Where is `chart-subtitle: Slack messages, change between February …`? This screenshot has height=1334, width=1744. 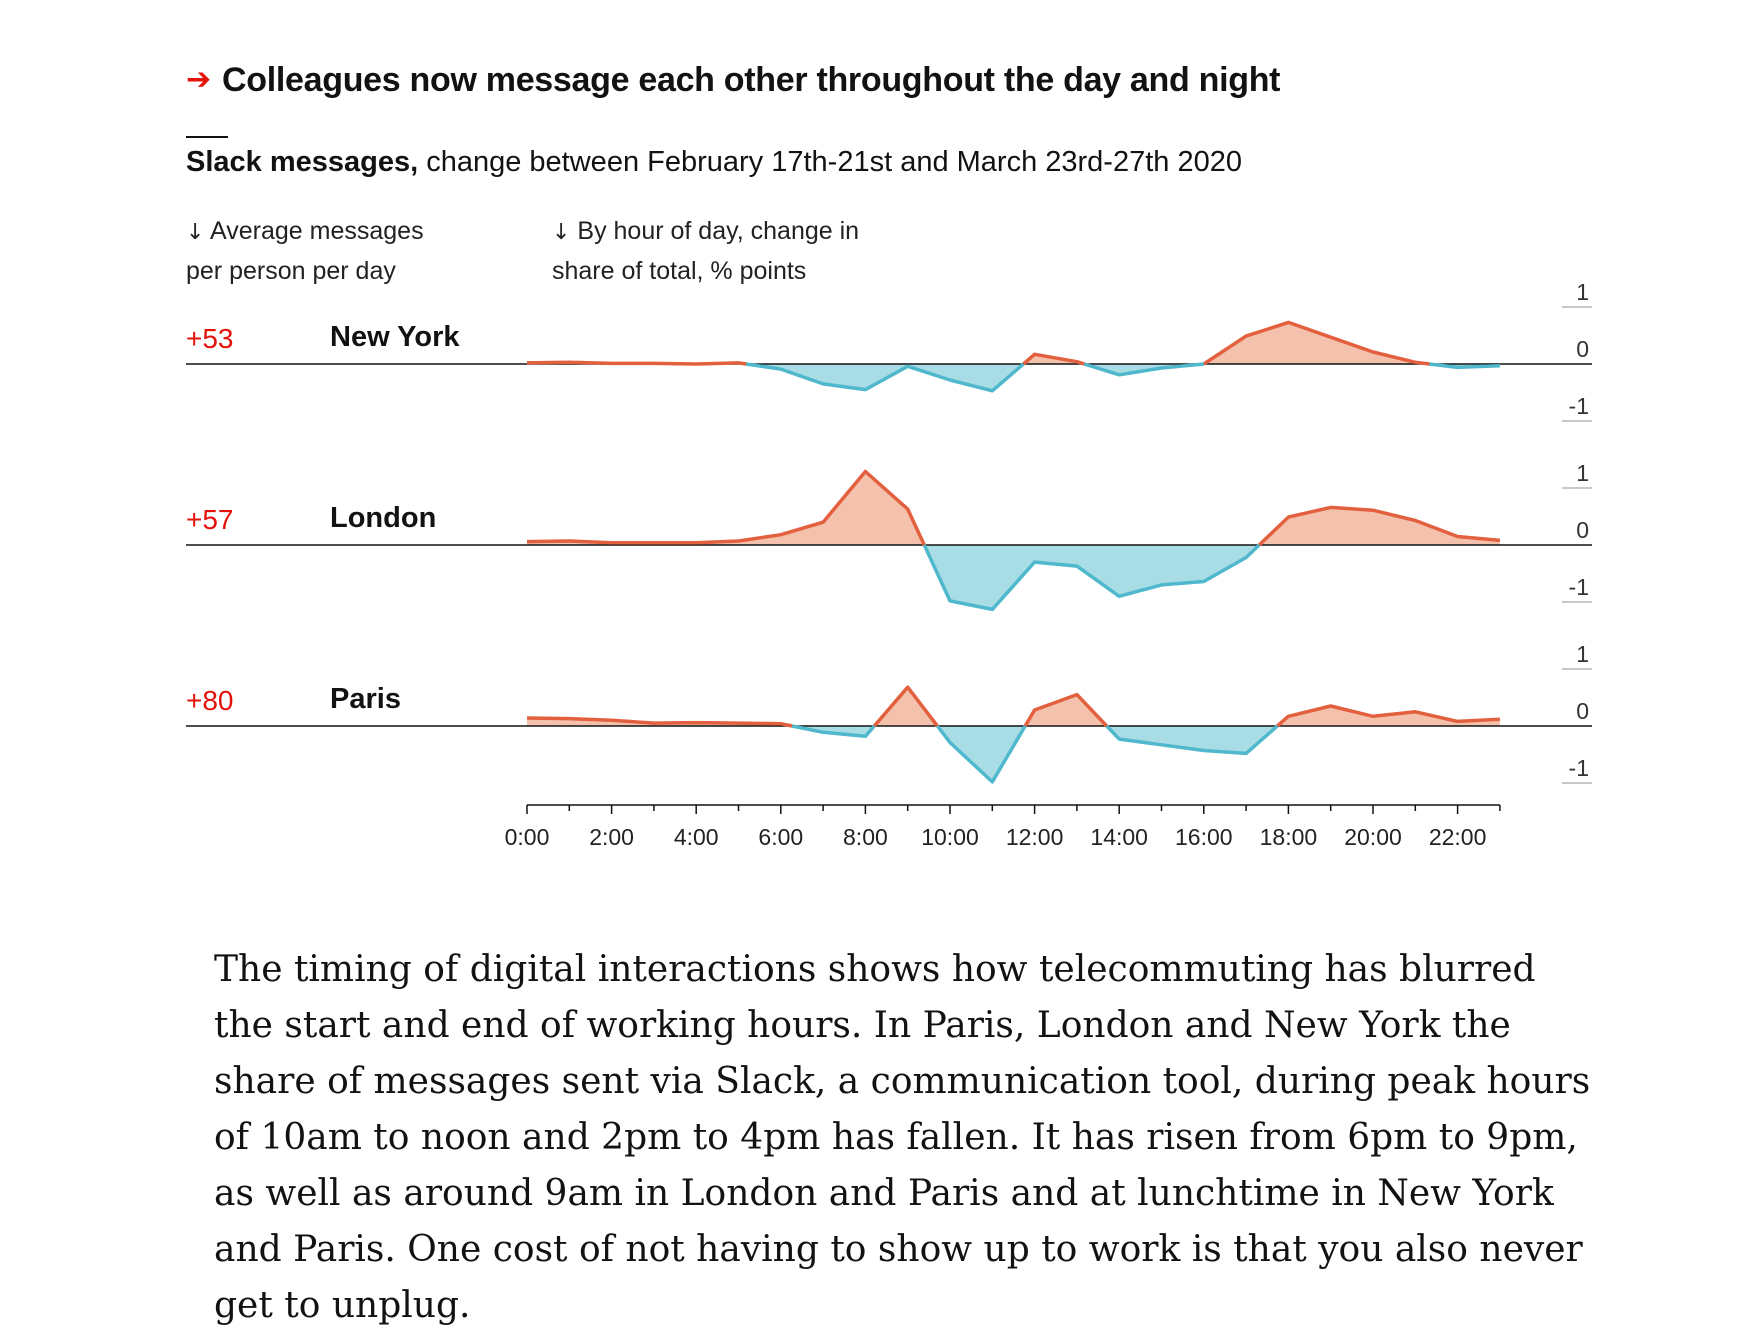
chart-subtitle: Slack messages, change between February … is located at coordinates (714, 162).